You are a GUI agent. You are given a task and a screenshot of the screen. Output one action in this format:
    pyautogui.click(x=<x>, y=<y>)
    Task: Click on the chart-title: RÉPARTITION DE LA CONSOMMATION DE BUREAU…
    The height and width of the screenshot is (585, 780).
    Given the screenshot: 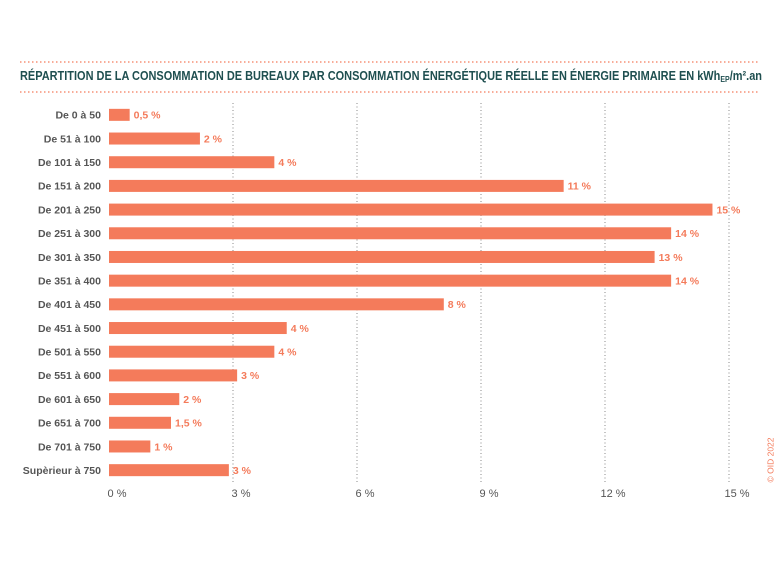 What is the action you would take?
    pyautogui.click(x=391, y=76)
    